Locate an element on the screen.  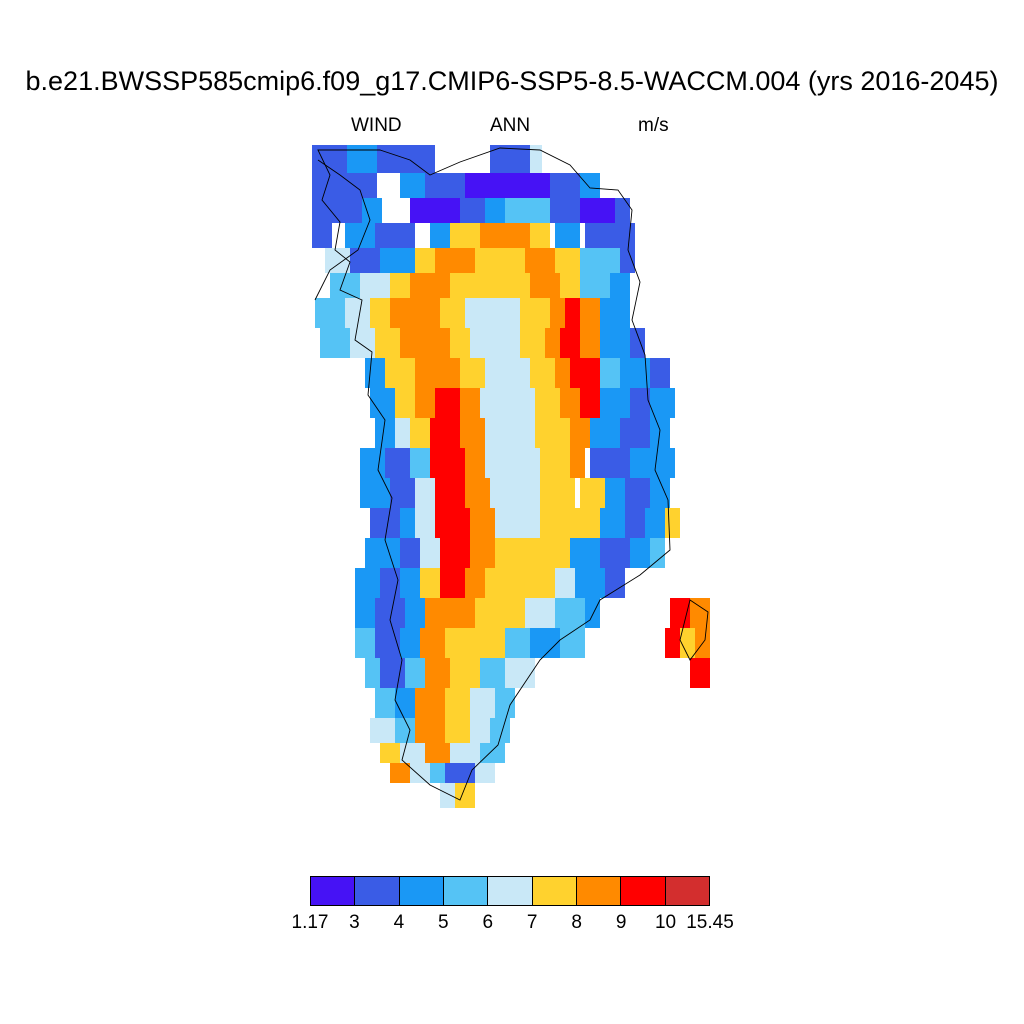
colorbar-label: 3 is located at coordinates (354, 922).